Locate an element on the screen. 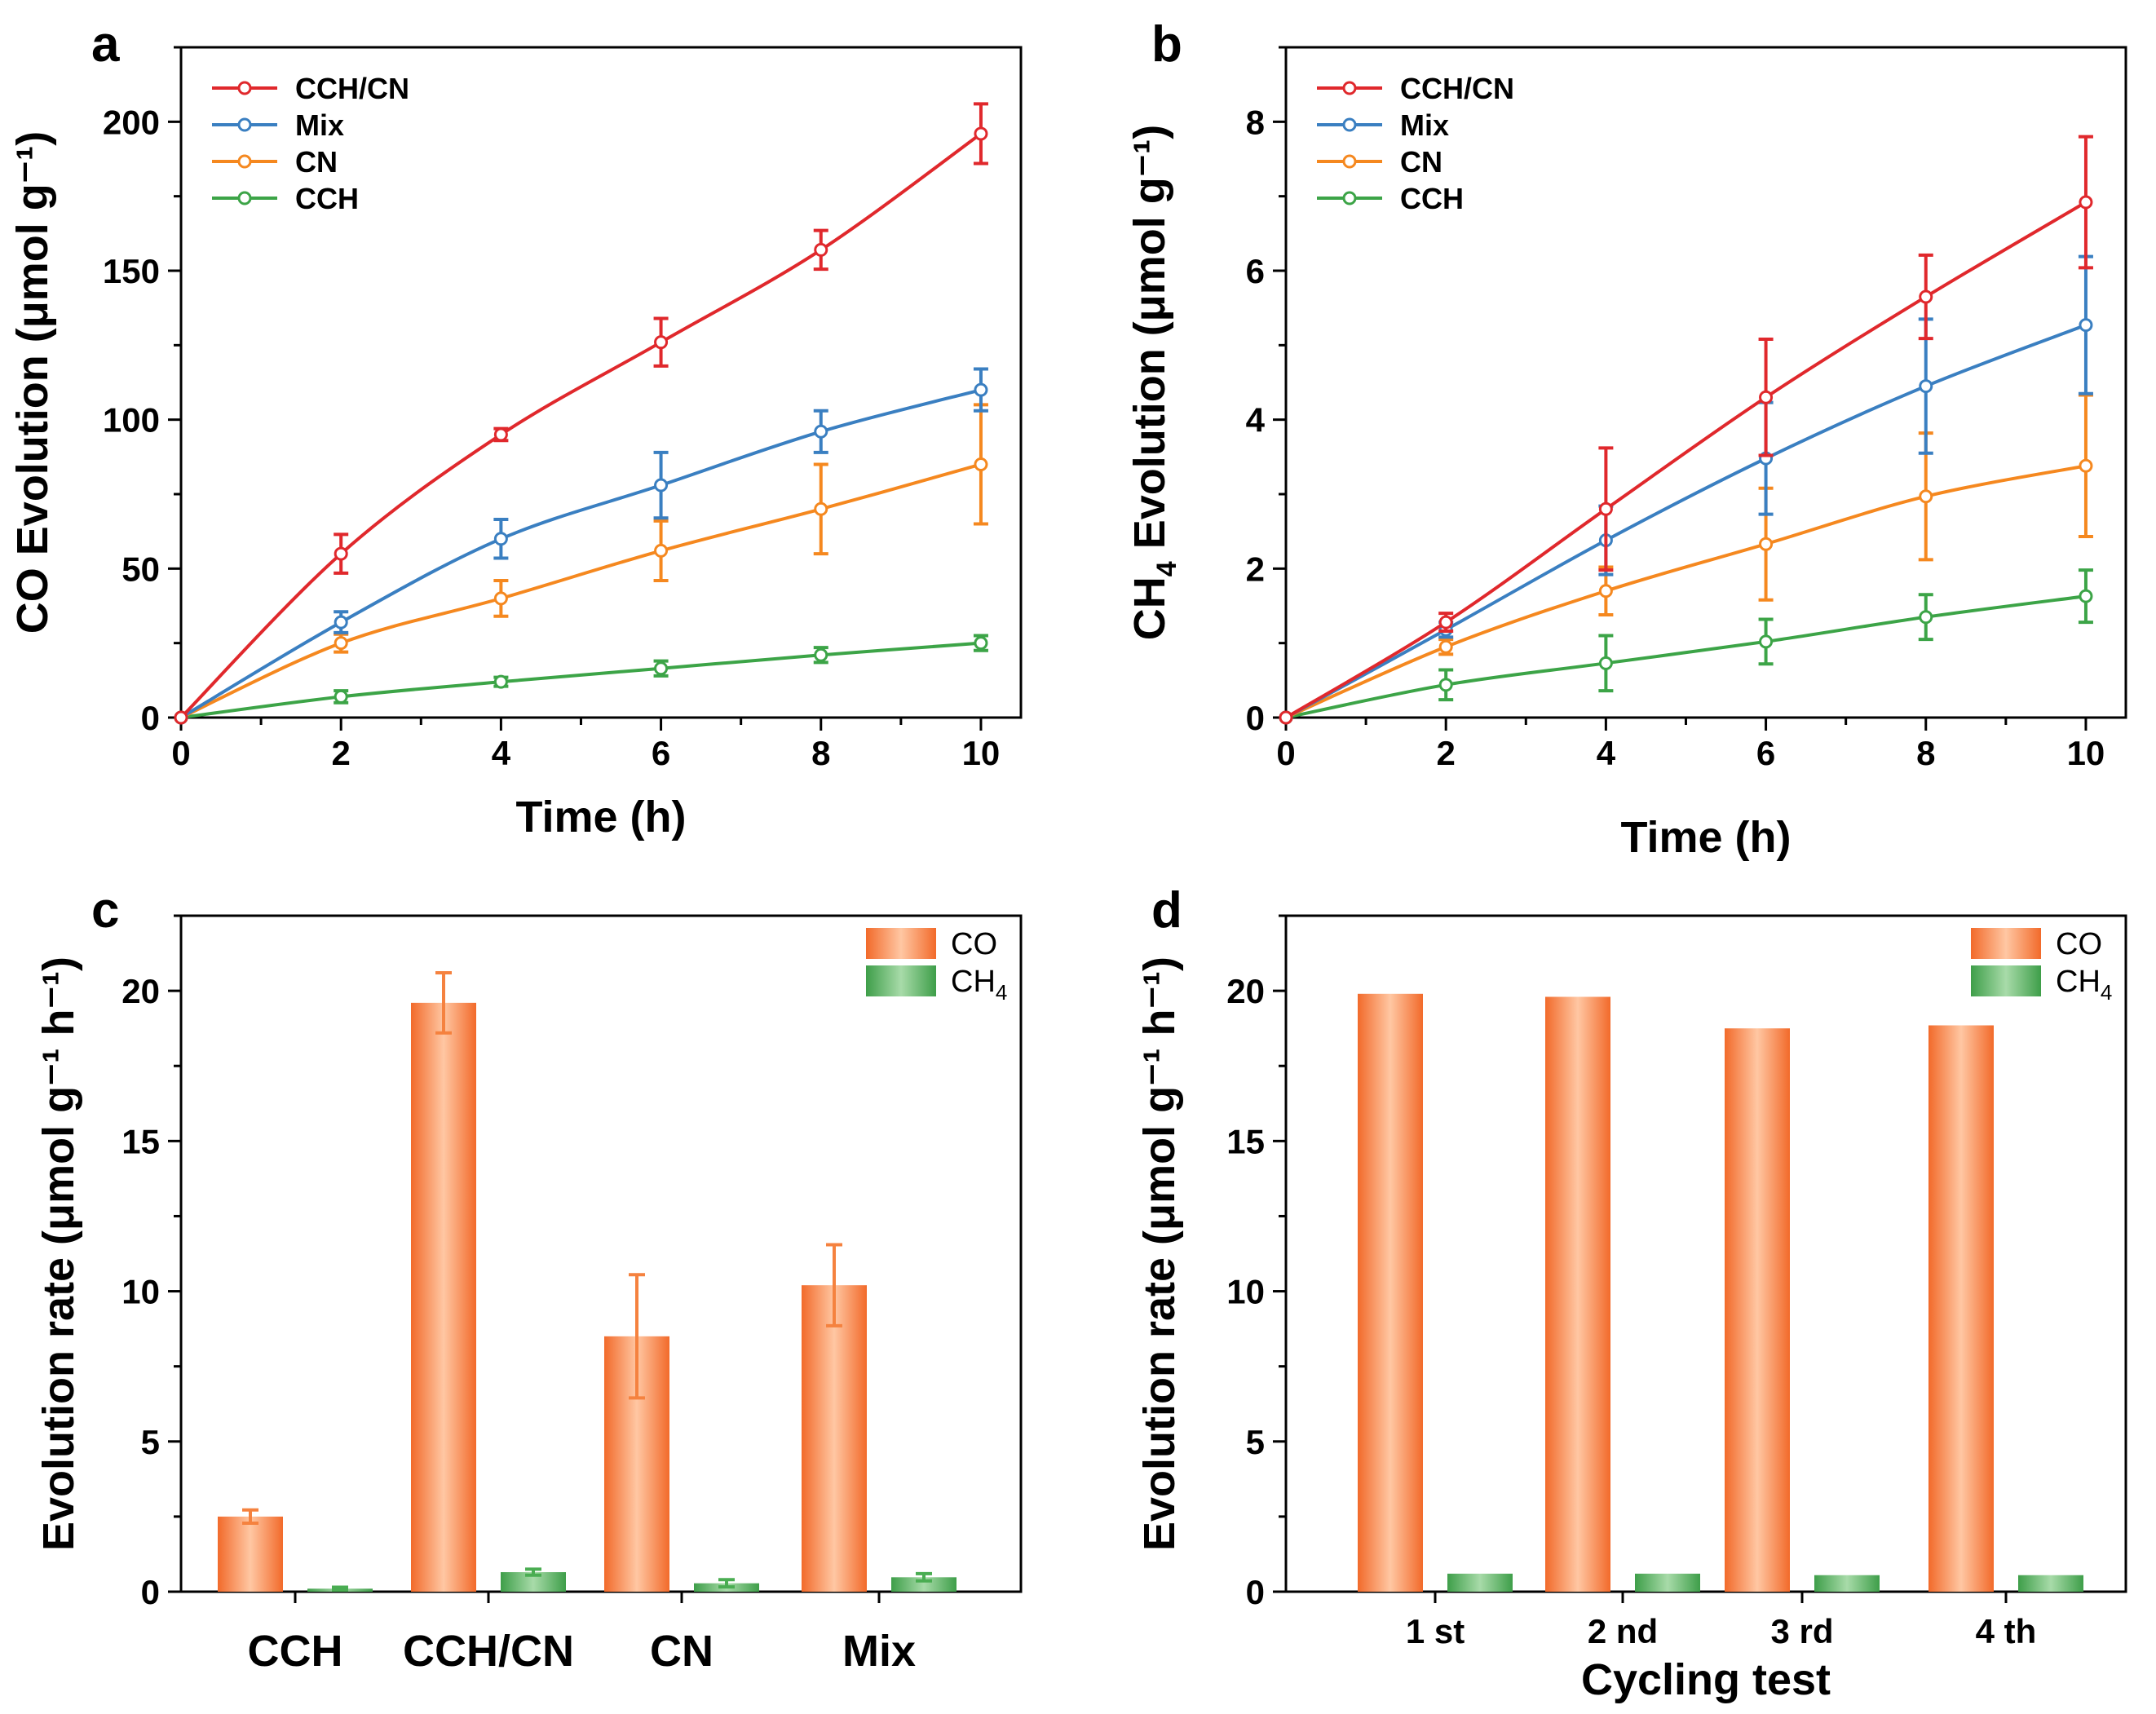 Image resolution: width=2156 pixels, height=1714 pixels. y-tick-label: 6 is located at coordinates (1255, 271).